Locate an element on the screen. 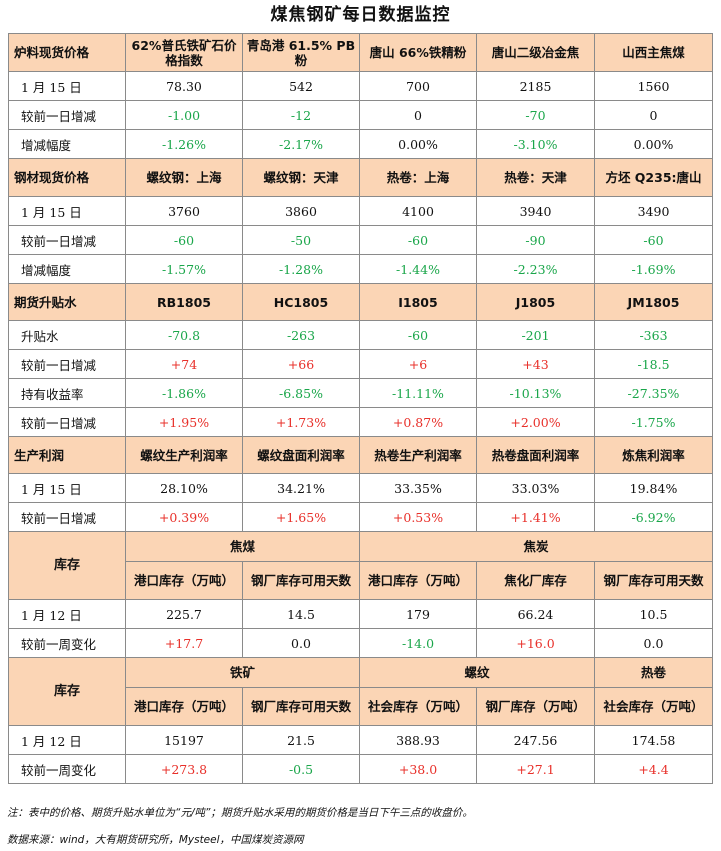 Image resolution: width=721 pixels, height=851 pixels. value-cell: 14.5 is located at coordinates (301, 614).